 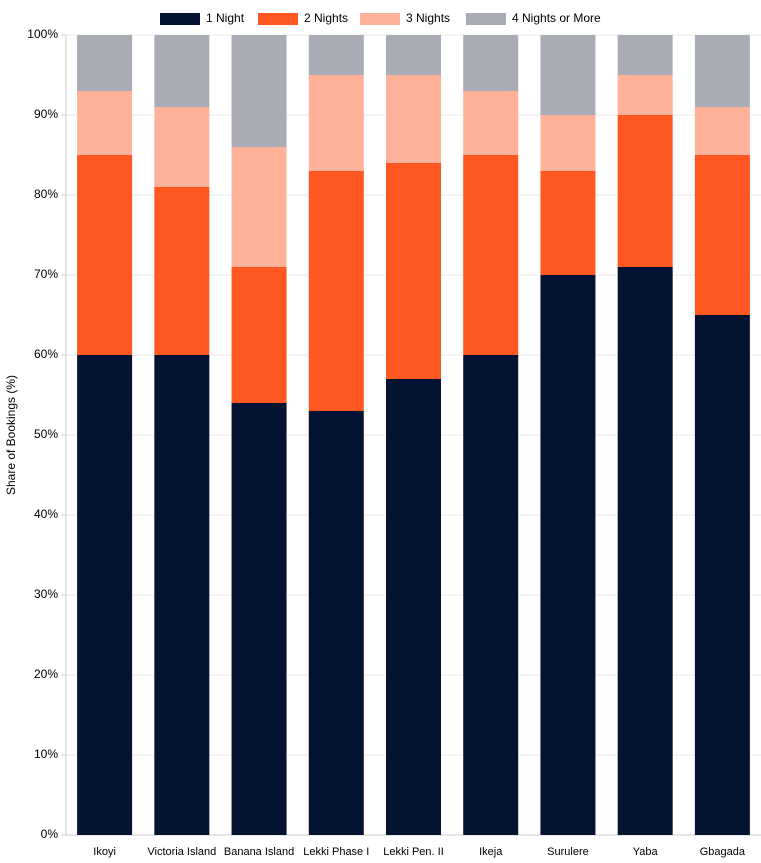 I want to click on y-tick-label: 100%, so click(x=42, y=34).